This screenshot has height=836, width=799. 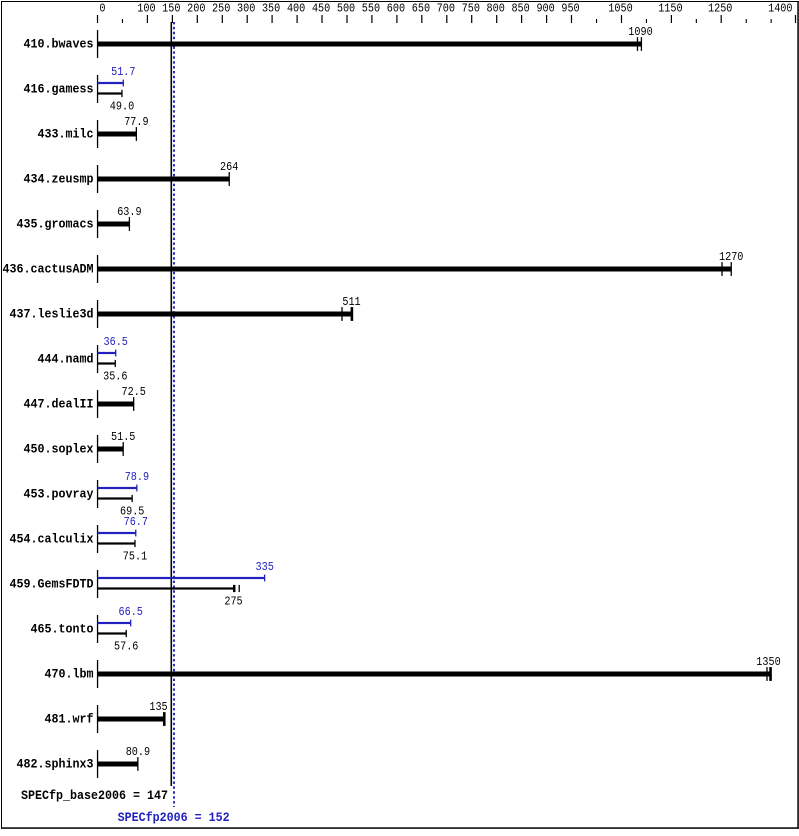 I want to click on svg-text: 650, so click(x=421, y=8).